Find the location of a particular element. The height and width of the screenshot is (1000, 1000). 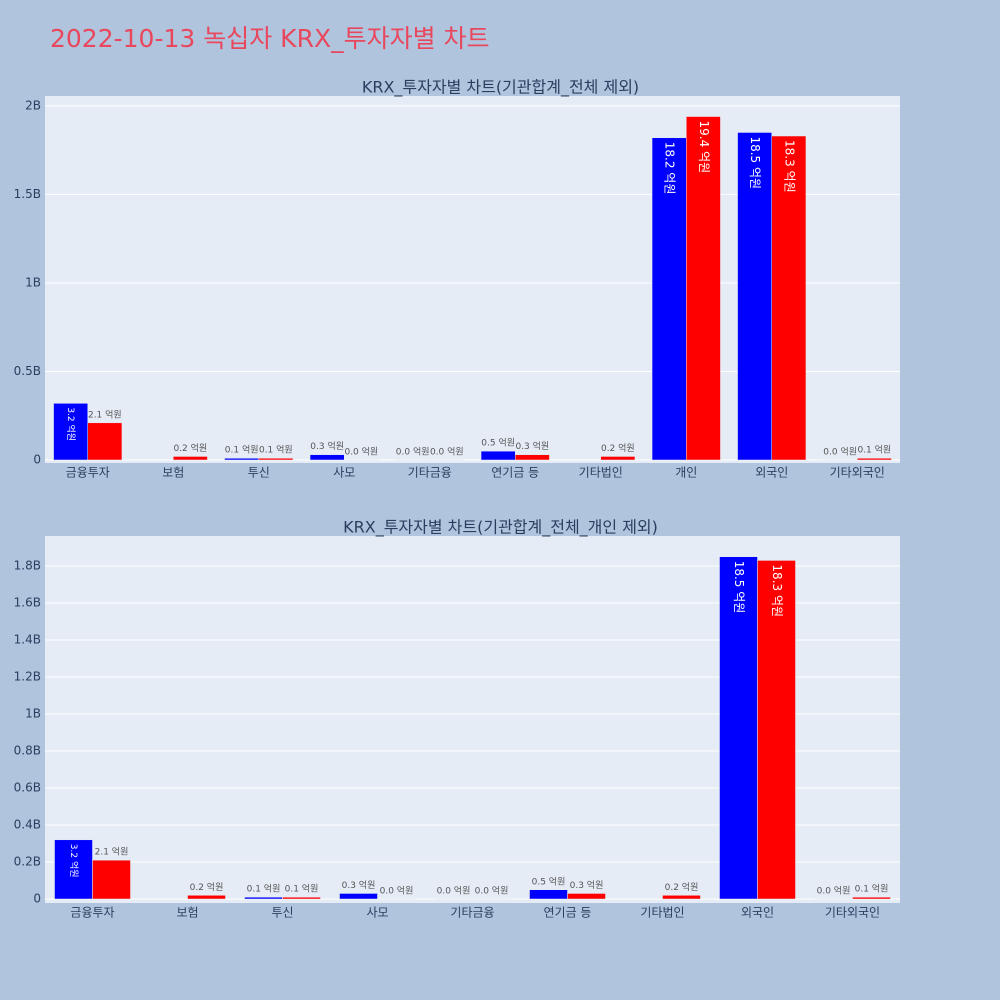

chart-title: KRX_투자자별 차트(기관합계_전체 제외) is located at coordinates (500, 88).